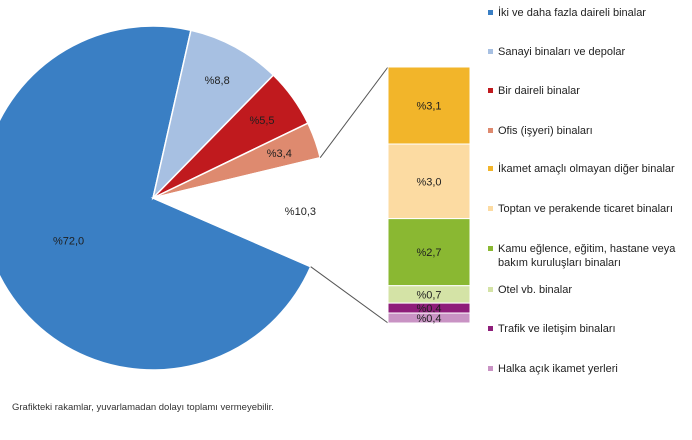 This screenshot has width=692, height=440. Describe the element at coordinates (428, 253) in the screenshot. I see `bar-segment-label-2: %2,7` at that location.